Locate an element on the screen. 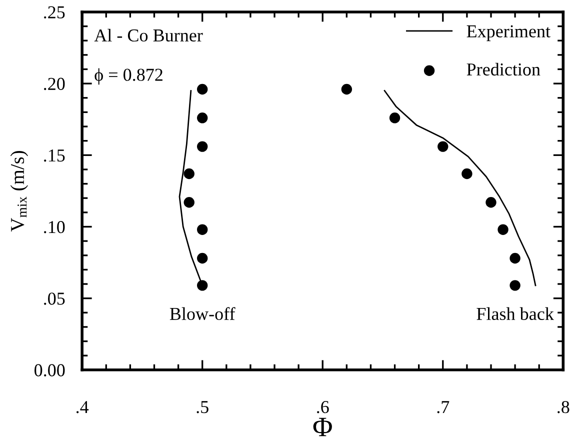 Image resolution: width=570 pixels, height=443 pixels. line-series is located at coordinates (460, 188).